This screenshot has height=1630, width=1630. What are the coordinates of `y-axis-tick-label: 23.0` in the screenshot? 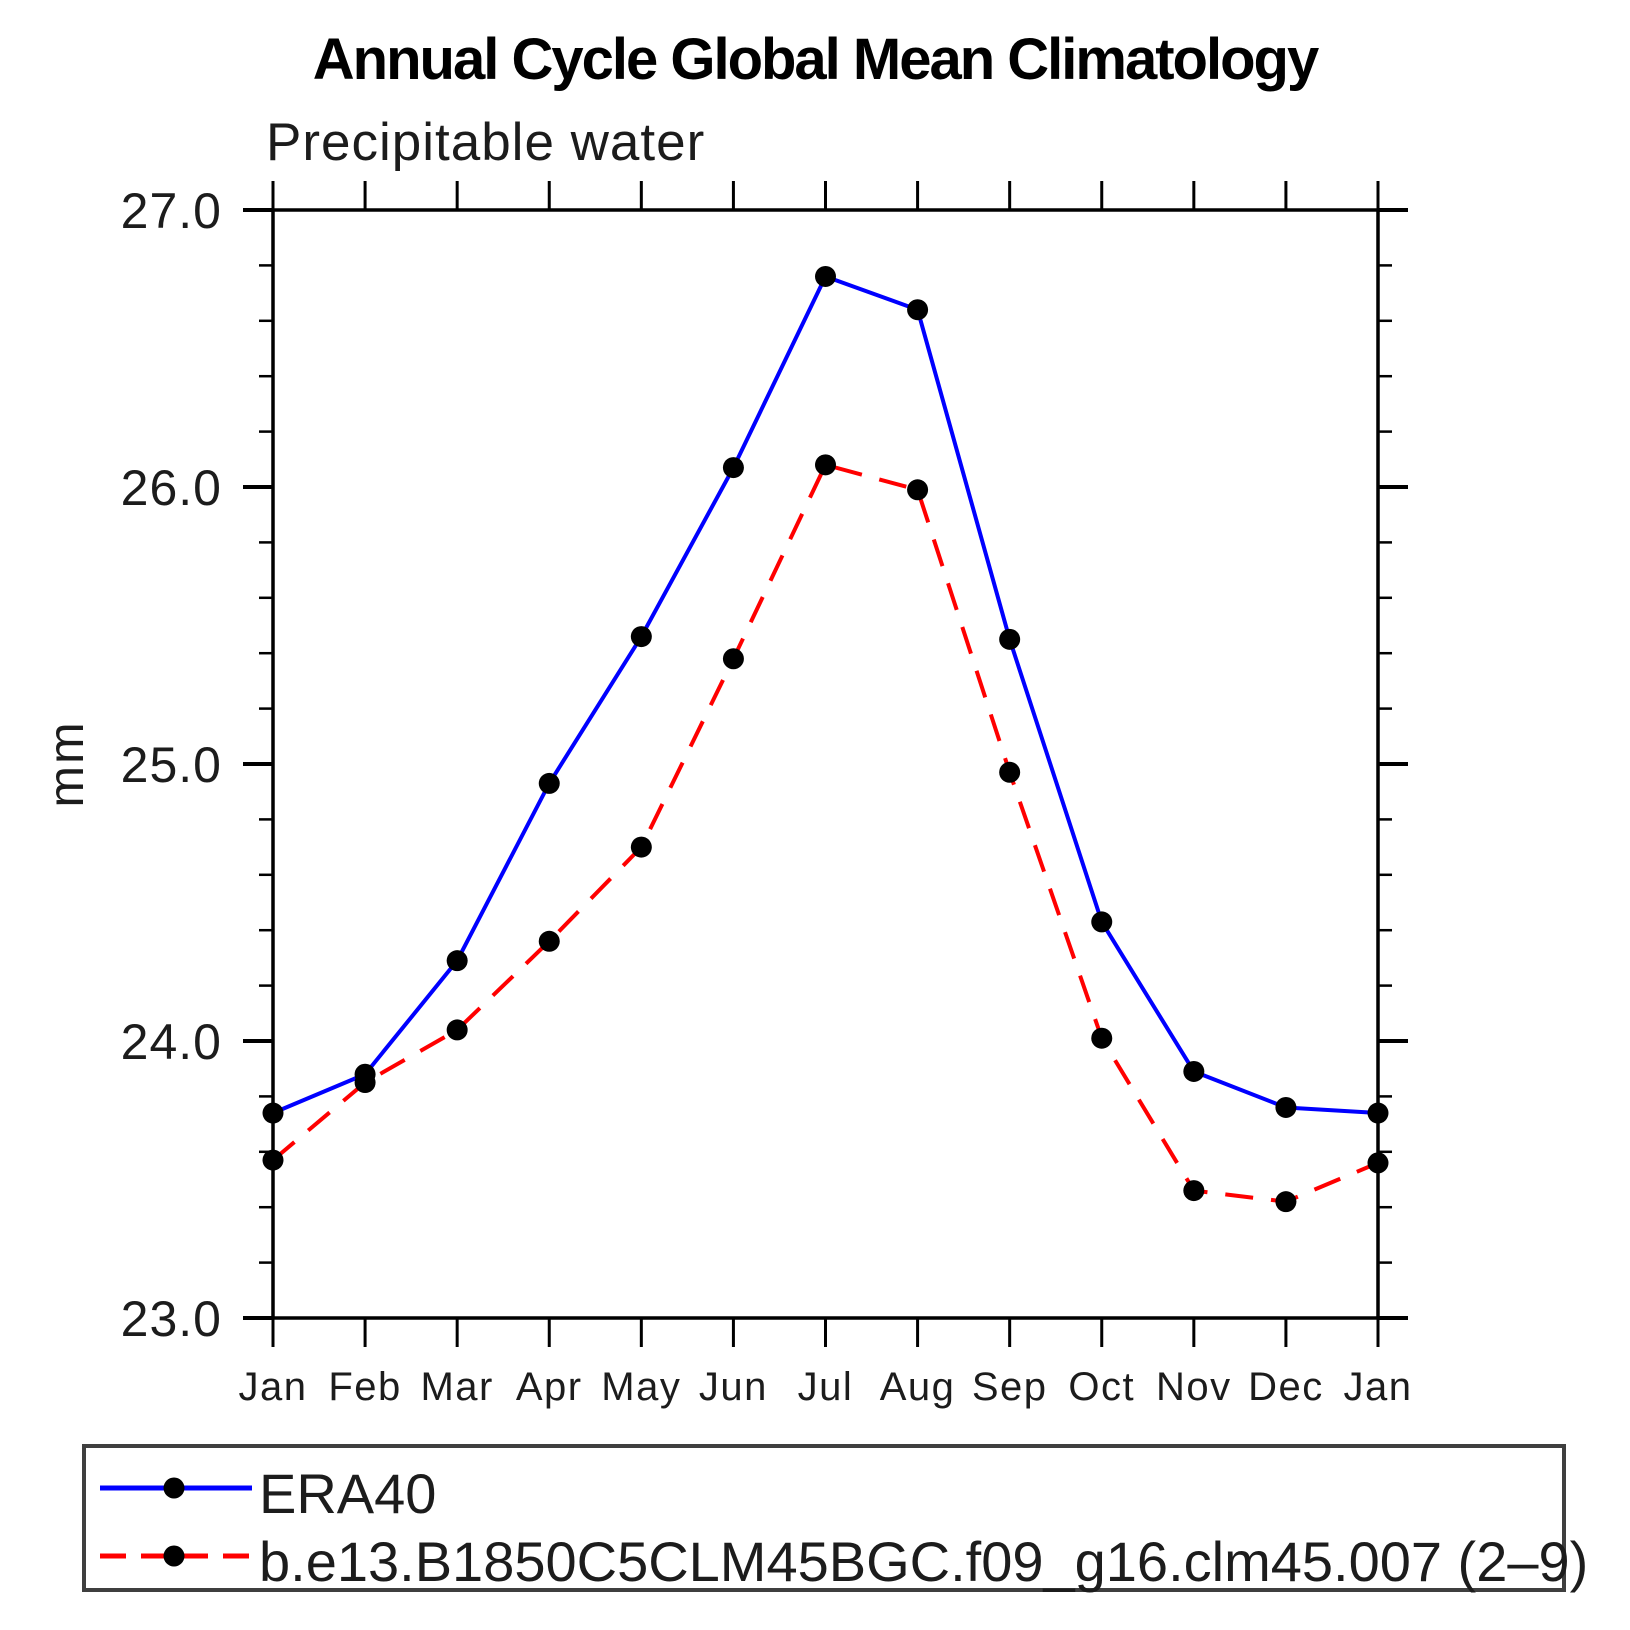 It's located at (171, 1319).